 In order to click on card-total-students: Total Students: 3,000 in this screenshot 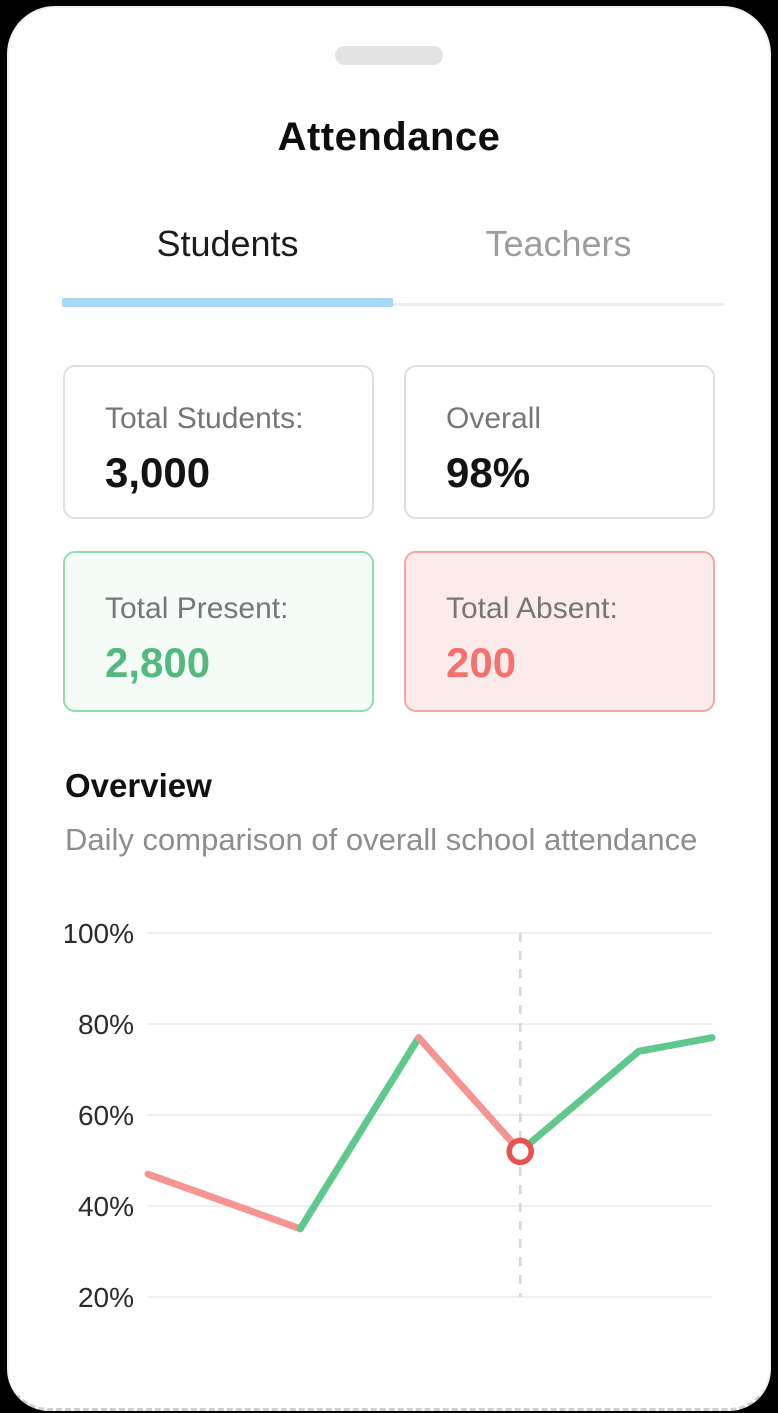, I will do `click(218, 442)`.